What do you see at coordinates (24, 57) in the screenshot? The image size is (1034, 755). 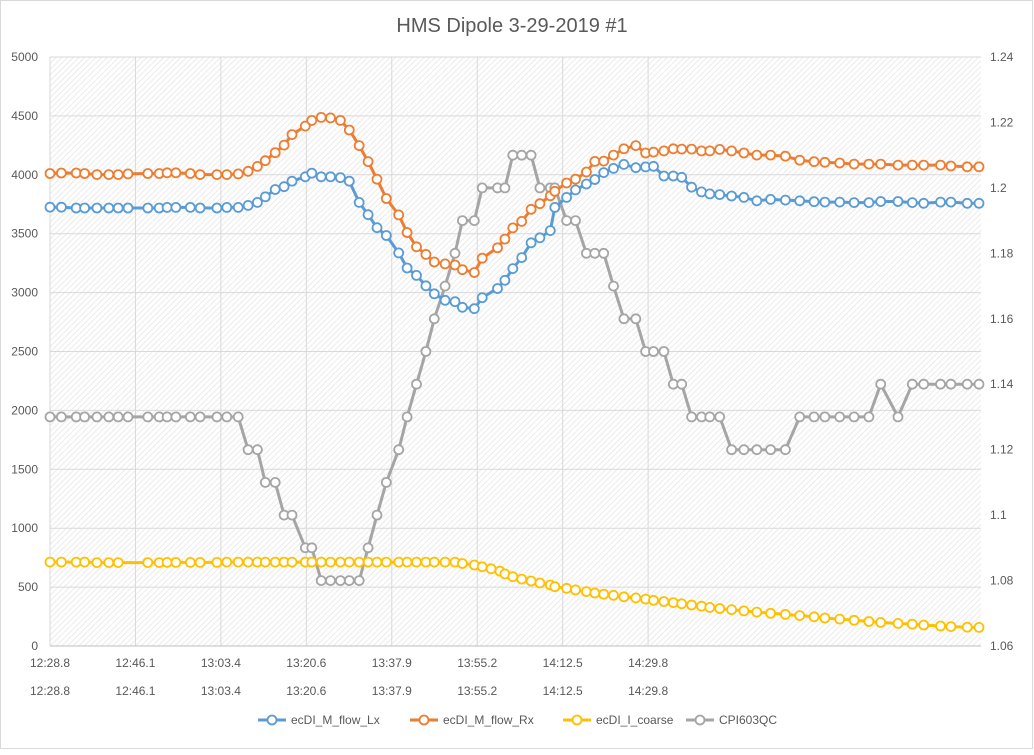 I see `y-left-tick-label: 5000` at bounding box center [24, 57].